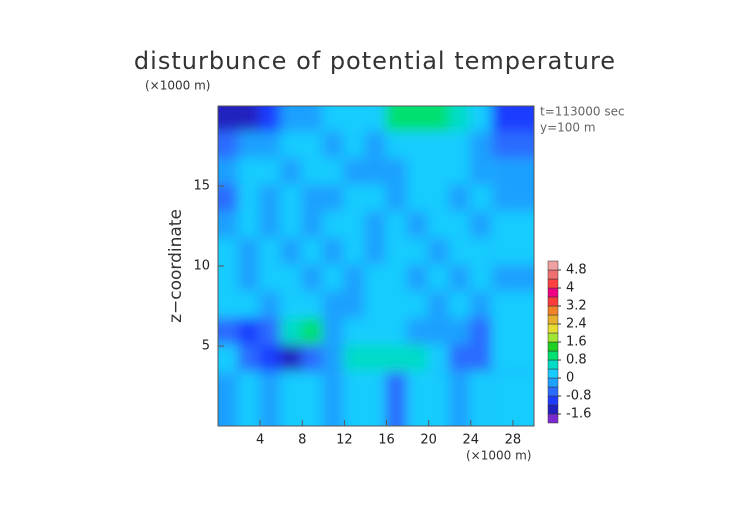  Describe the element at coordinates (201, 186) in the screenshot. I see `y-tick-label: 15` at that location.